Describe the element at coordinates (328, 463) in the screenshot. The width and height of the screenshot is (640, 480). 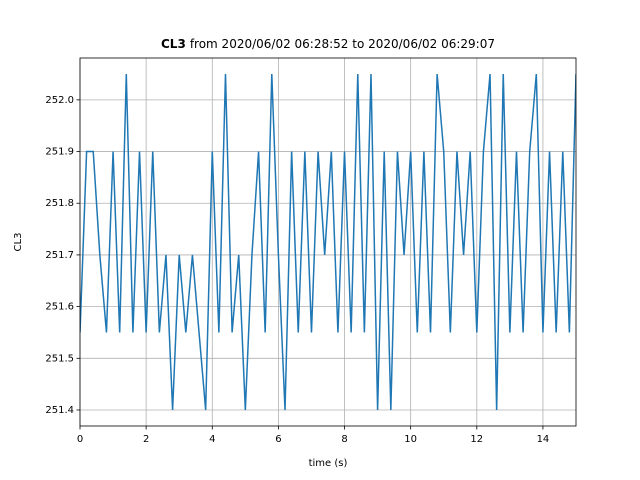
I see `x-axis-label: time (s)` at that location.